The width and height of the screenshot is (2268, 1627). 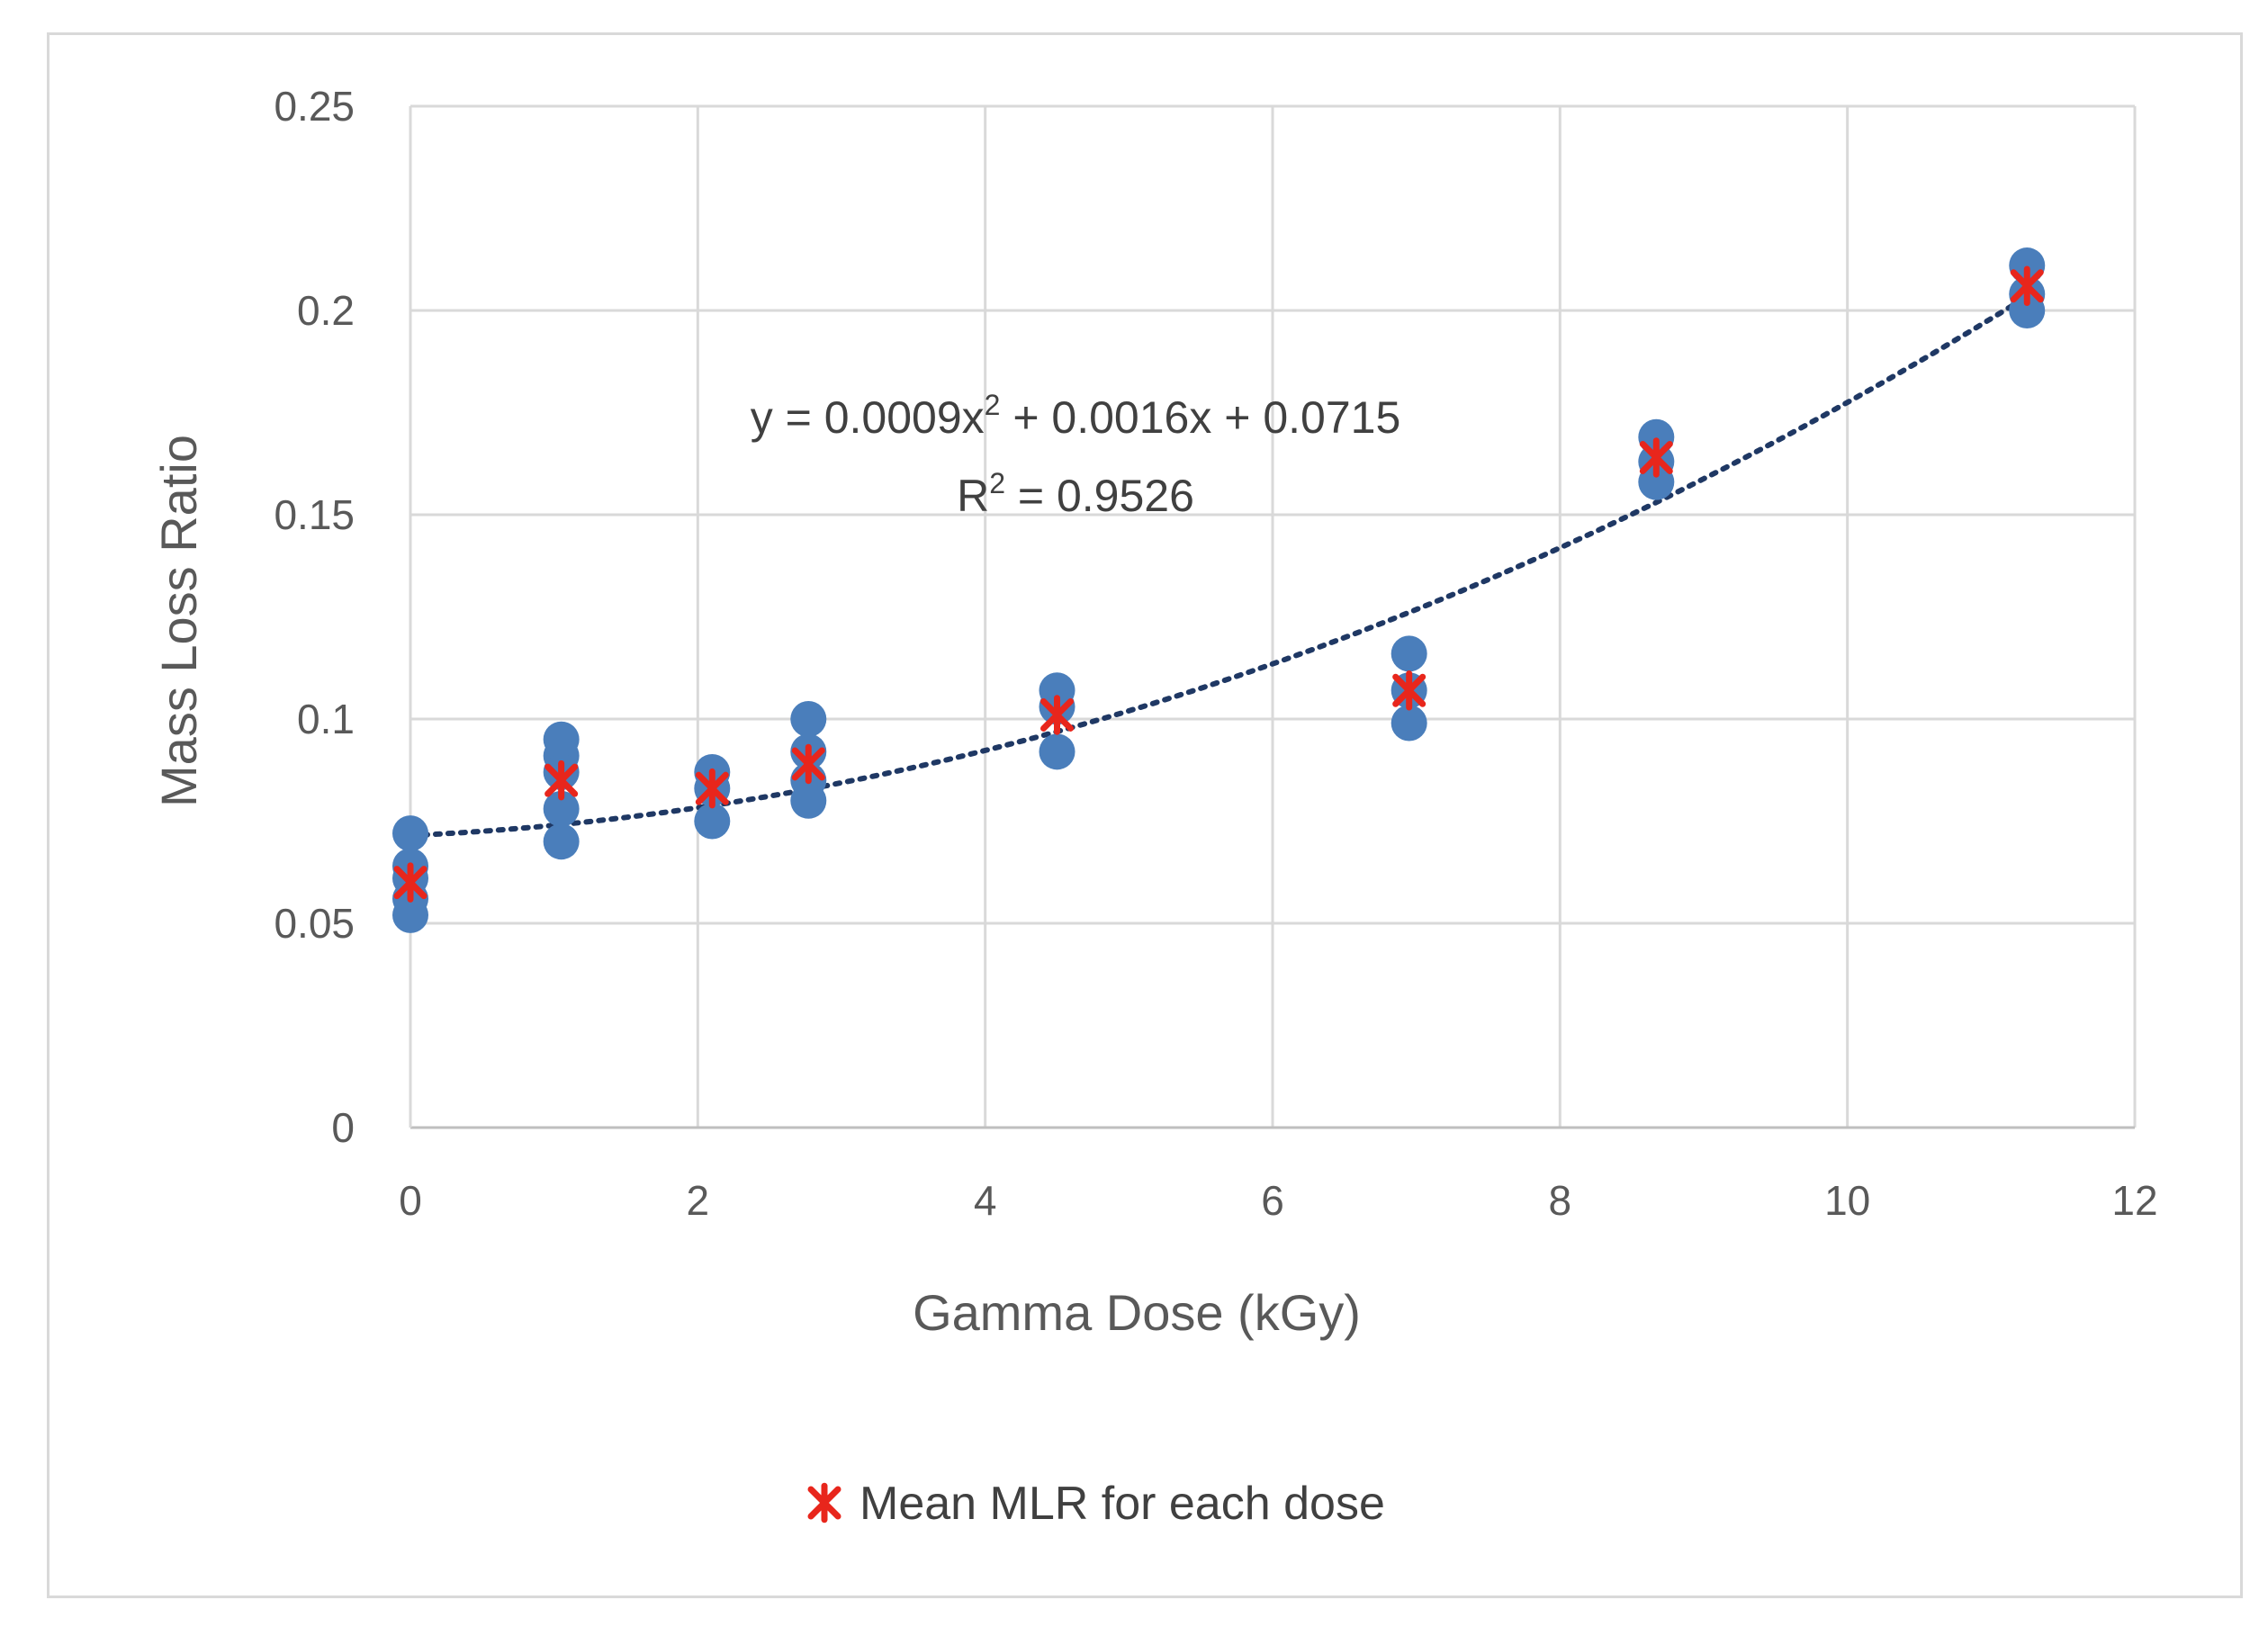 I want to click on y-tick-label: 0.05, so click(x=314, y=923).